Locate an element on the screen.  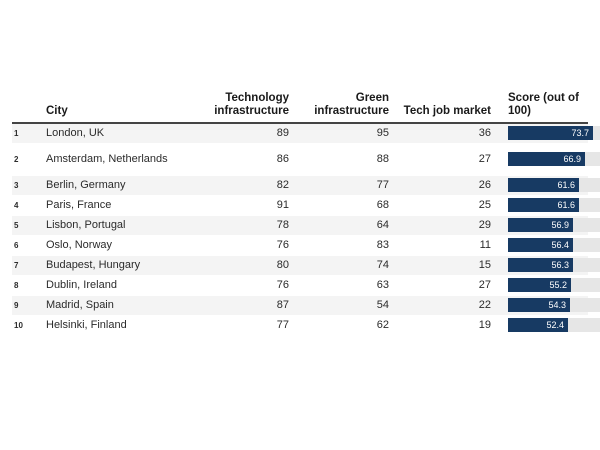
city-cell: Berlin, Germany is located at coordinates (108, 185).